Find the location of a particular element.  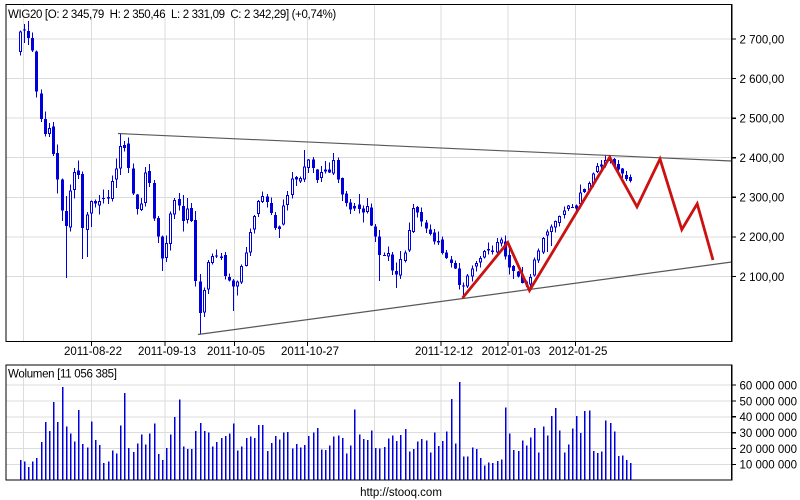

svg-text: 50 000 000 is located at coordinates (769, 402).